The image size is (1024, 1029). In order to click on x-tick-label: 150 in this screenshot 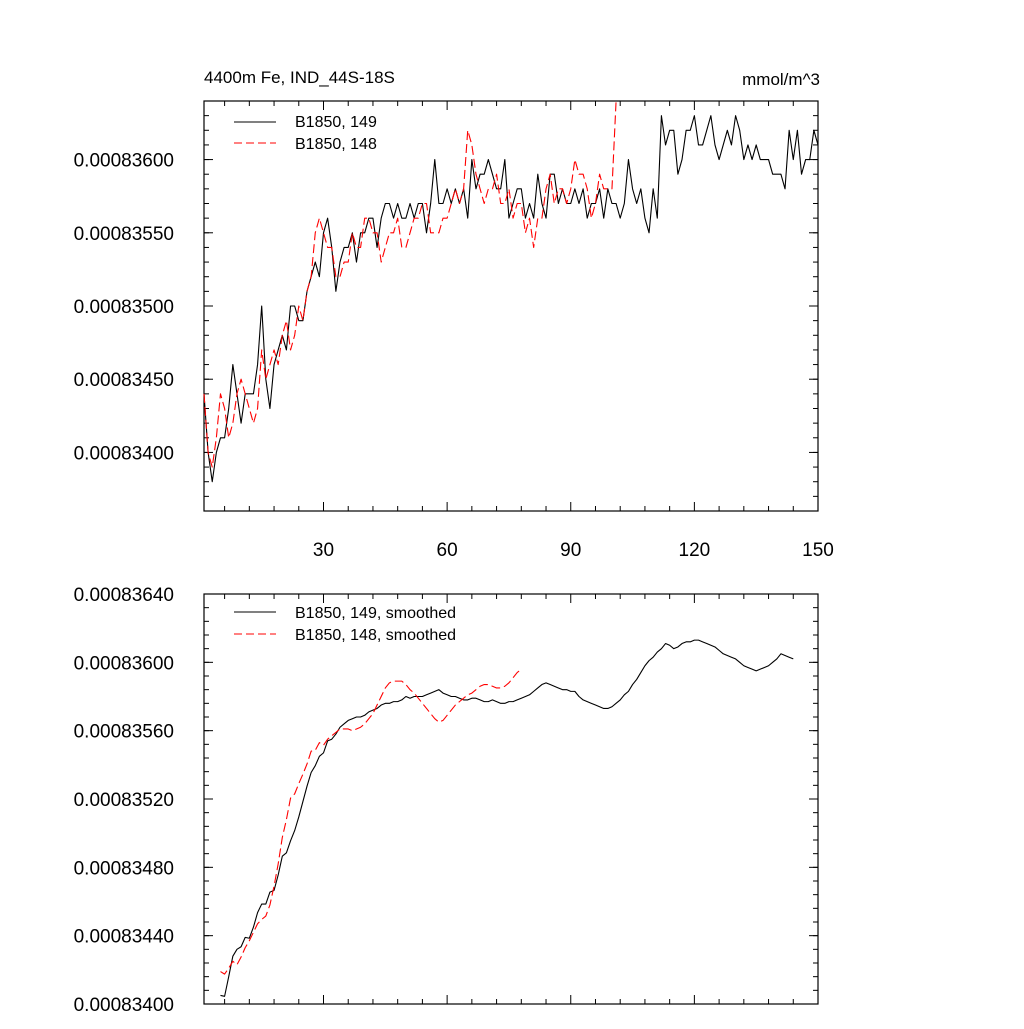, I will do `click(818, 550)`.